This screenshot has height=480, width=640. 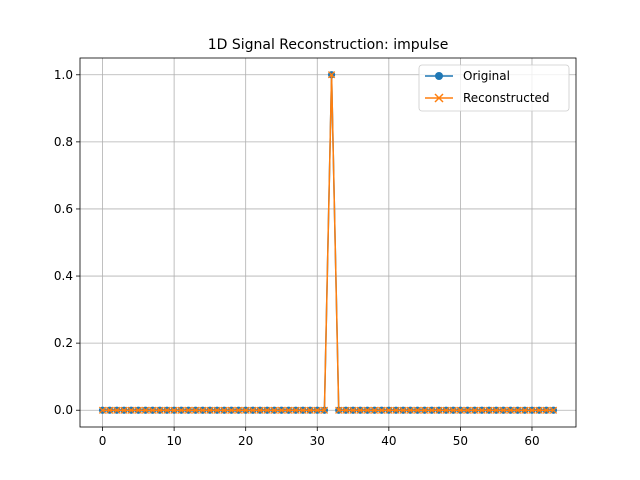 What do you see at coordinates (506, 98) in the screenshot?
I see `legend-label-reconstructed: Reconstructed` at bounding box center [506, 98].